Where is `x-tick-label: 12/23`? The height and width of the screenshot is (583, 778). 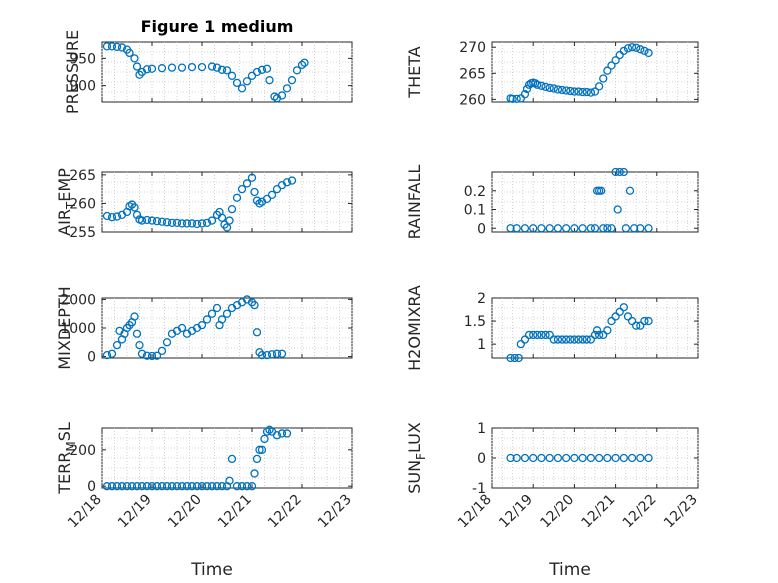
x-tick-label: 12/23 is located at coordinates (681, 512).